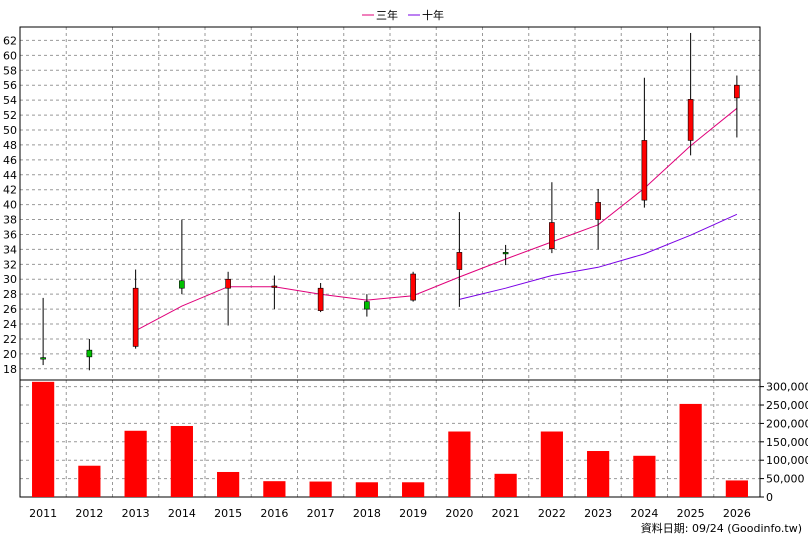  Describe the element at coordinates (89, 513) in the screenshot. I see `x-tick-label: 2012` at that location.